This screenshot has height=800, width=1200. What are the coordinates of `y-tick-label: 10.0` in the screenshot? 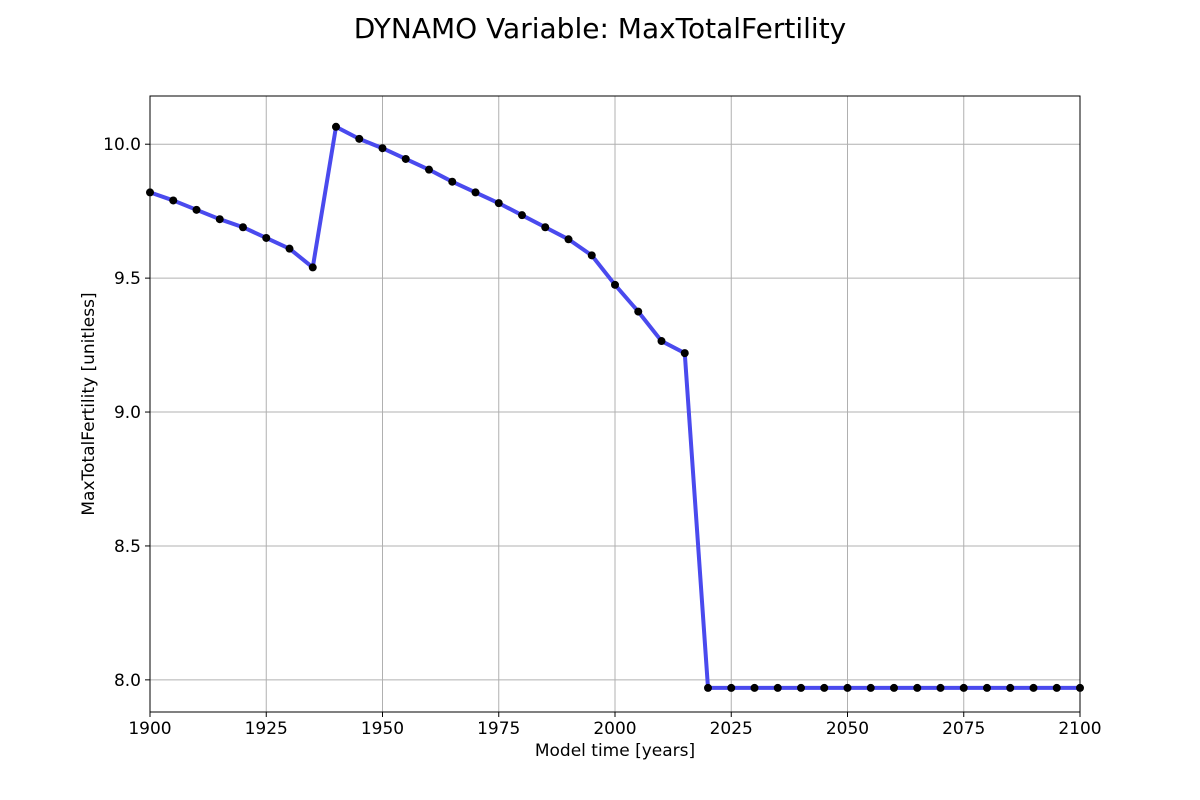 It's located at (122, 145).